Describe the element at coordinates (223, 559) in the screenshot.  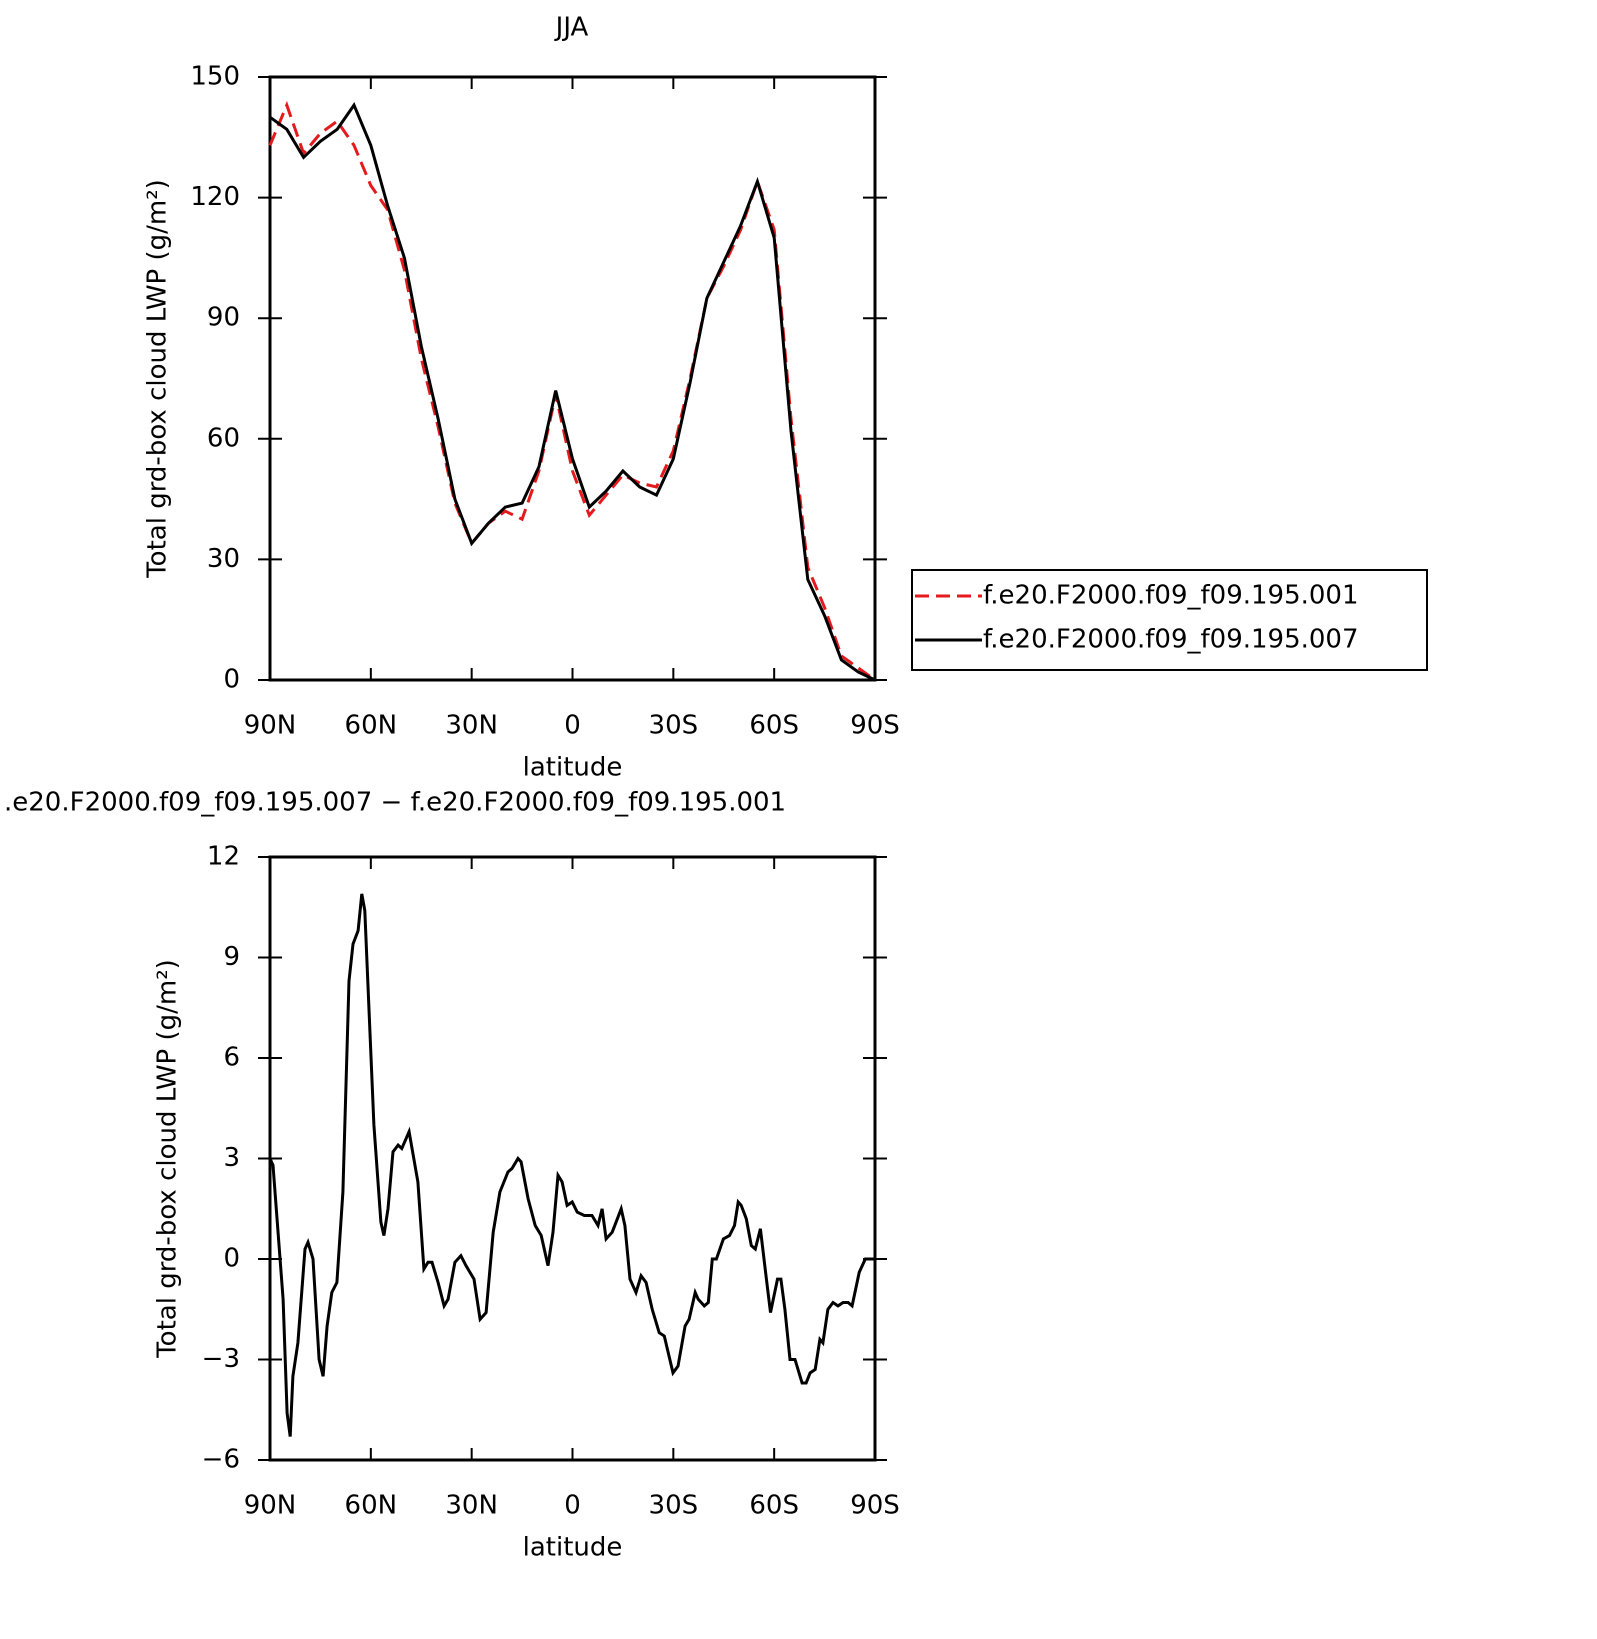
I see `y-tick-label: 30` at that location.